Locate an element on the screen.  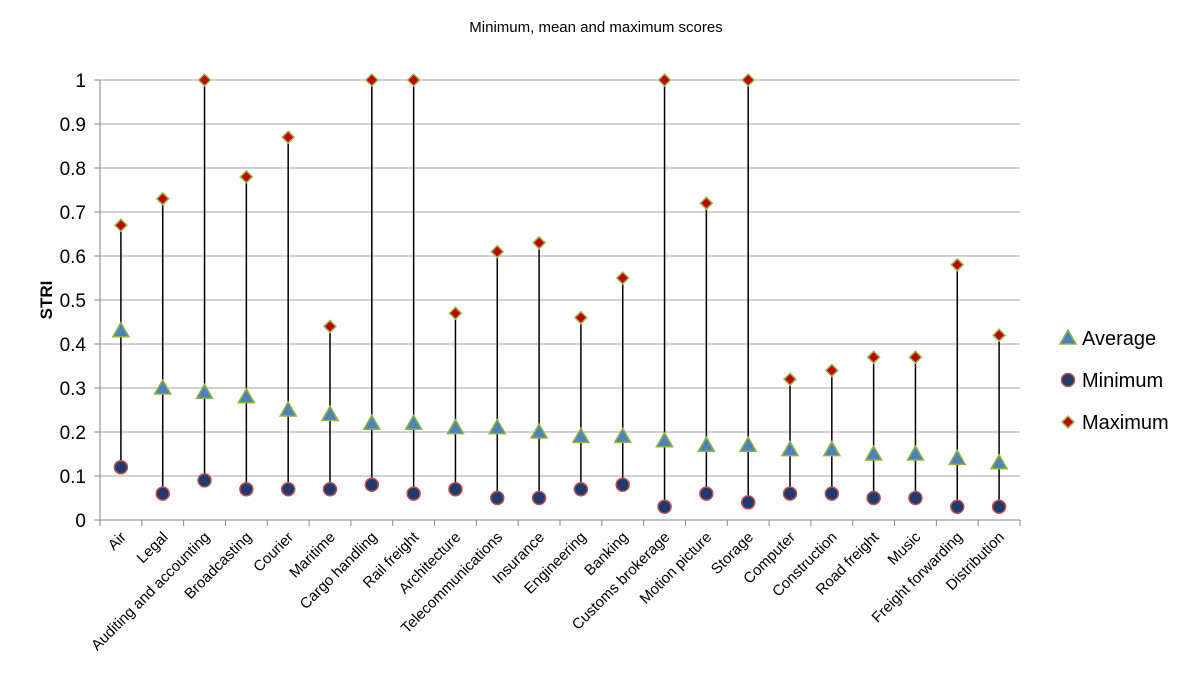
y-tick-label: 0.6 is located at coordinates (73, 257).